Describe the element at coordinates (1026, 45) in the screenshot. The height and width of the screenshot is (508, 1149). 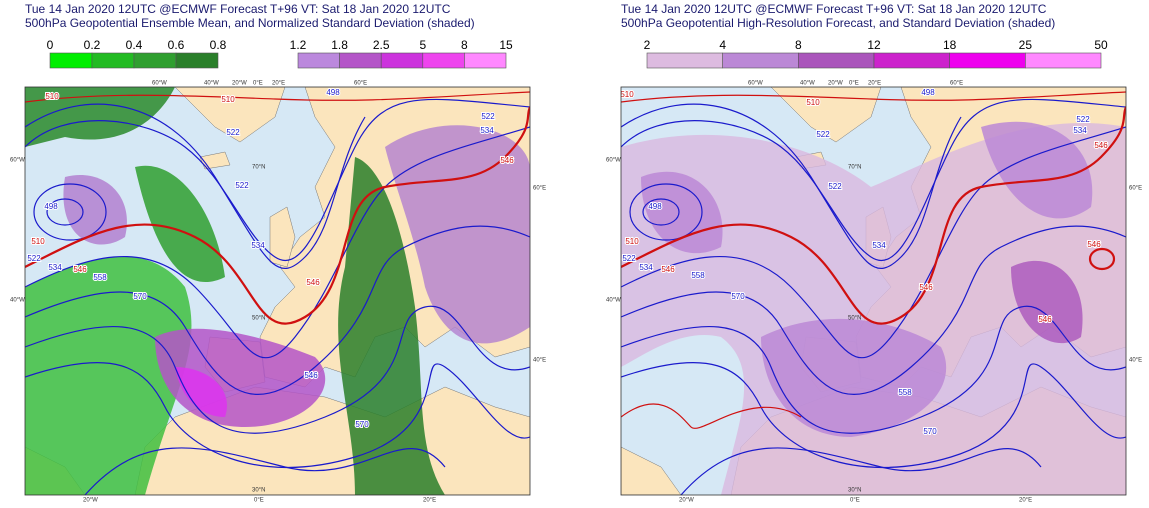
I see `colorbar-label: 25` at that location.